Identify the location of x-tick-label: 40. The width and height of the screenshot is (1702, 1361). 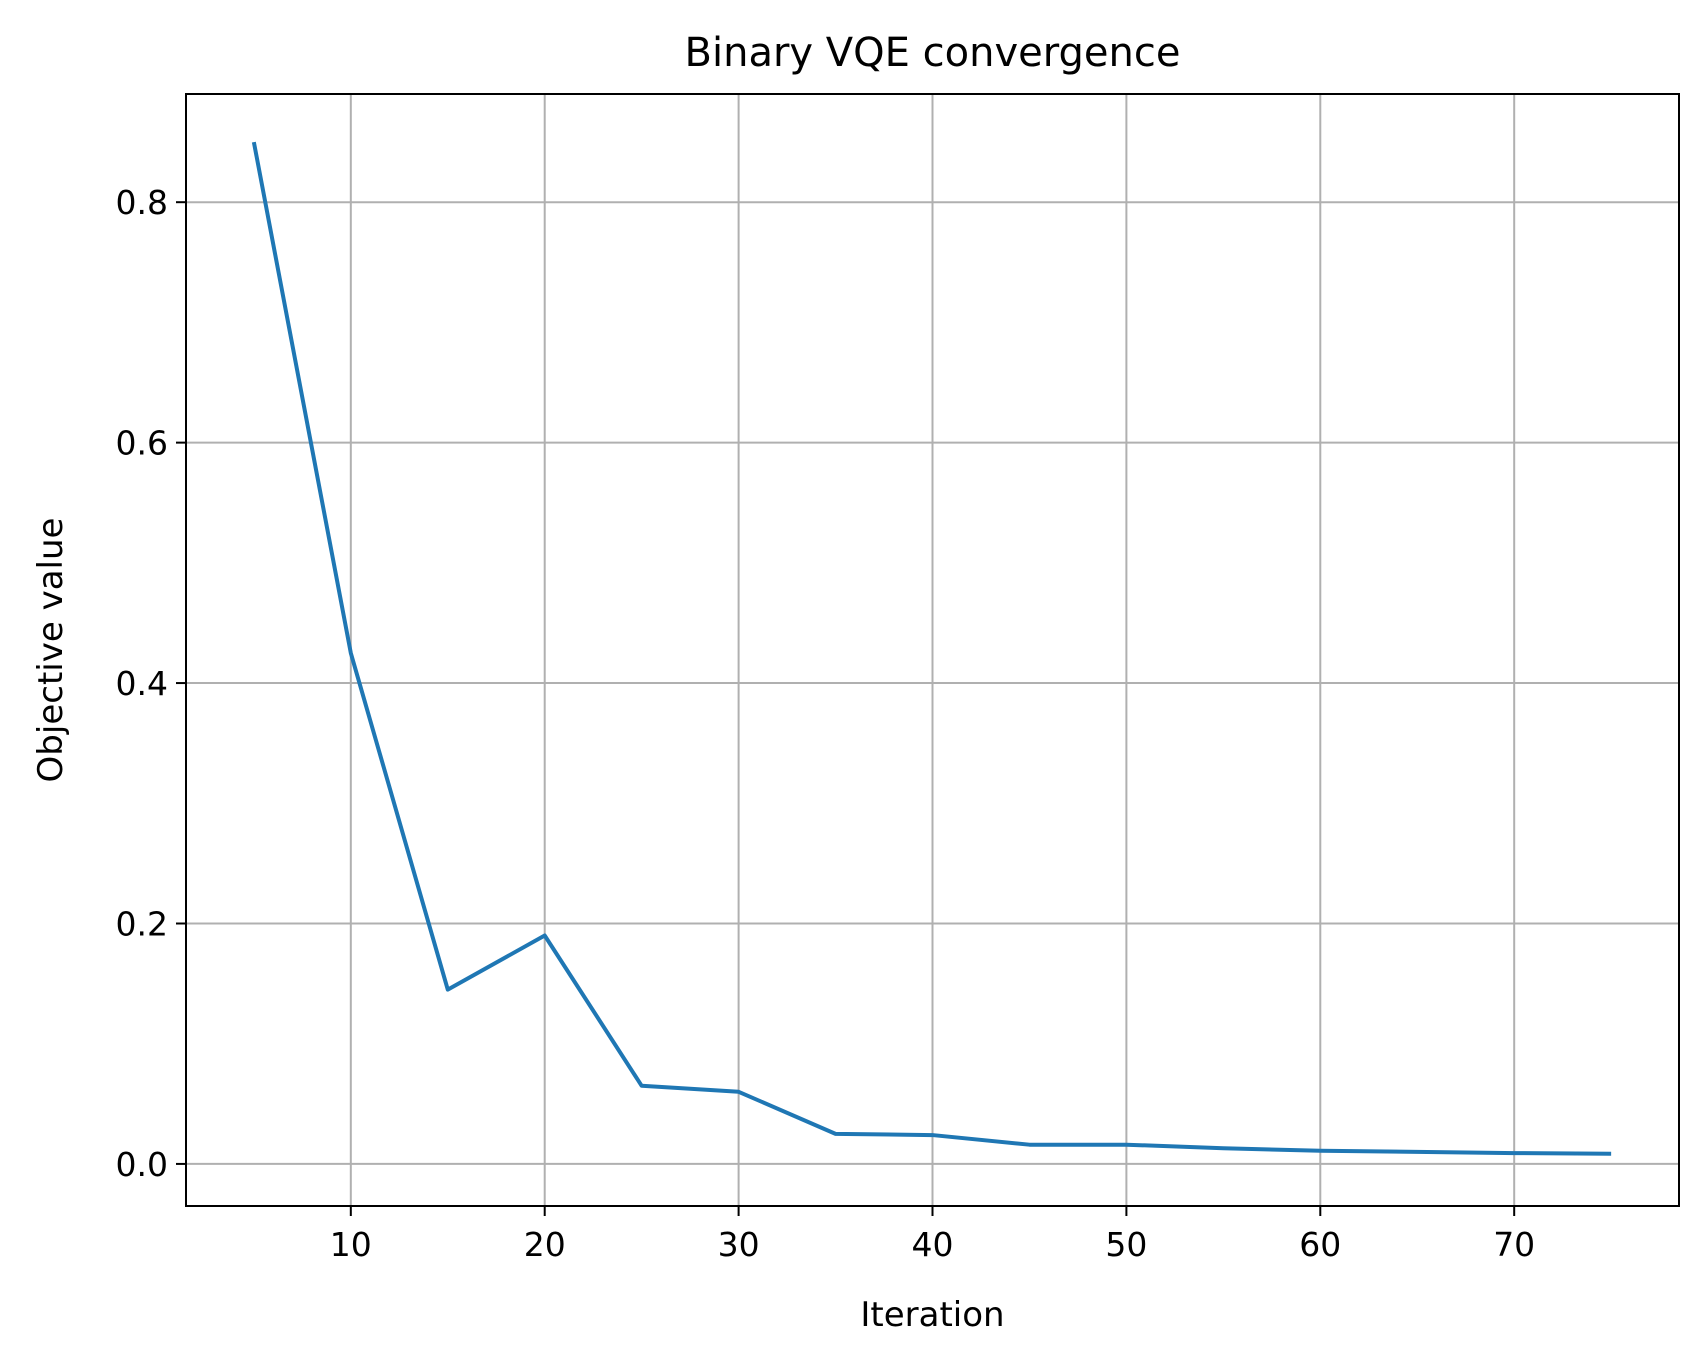
(933, 1244).